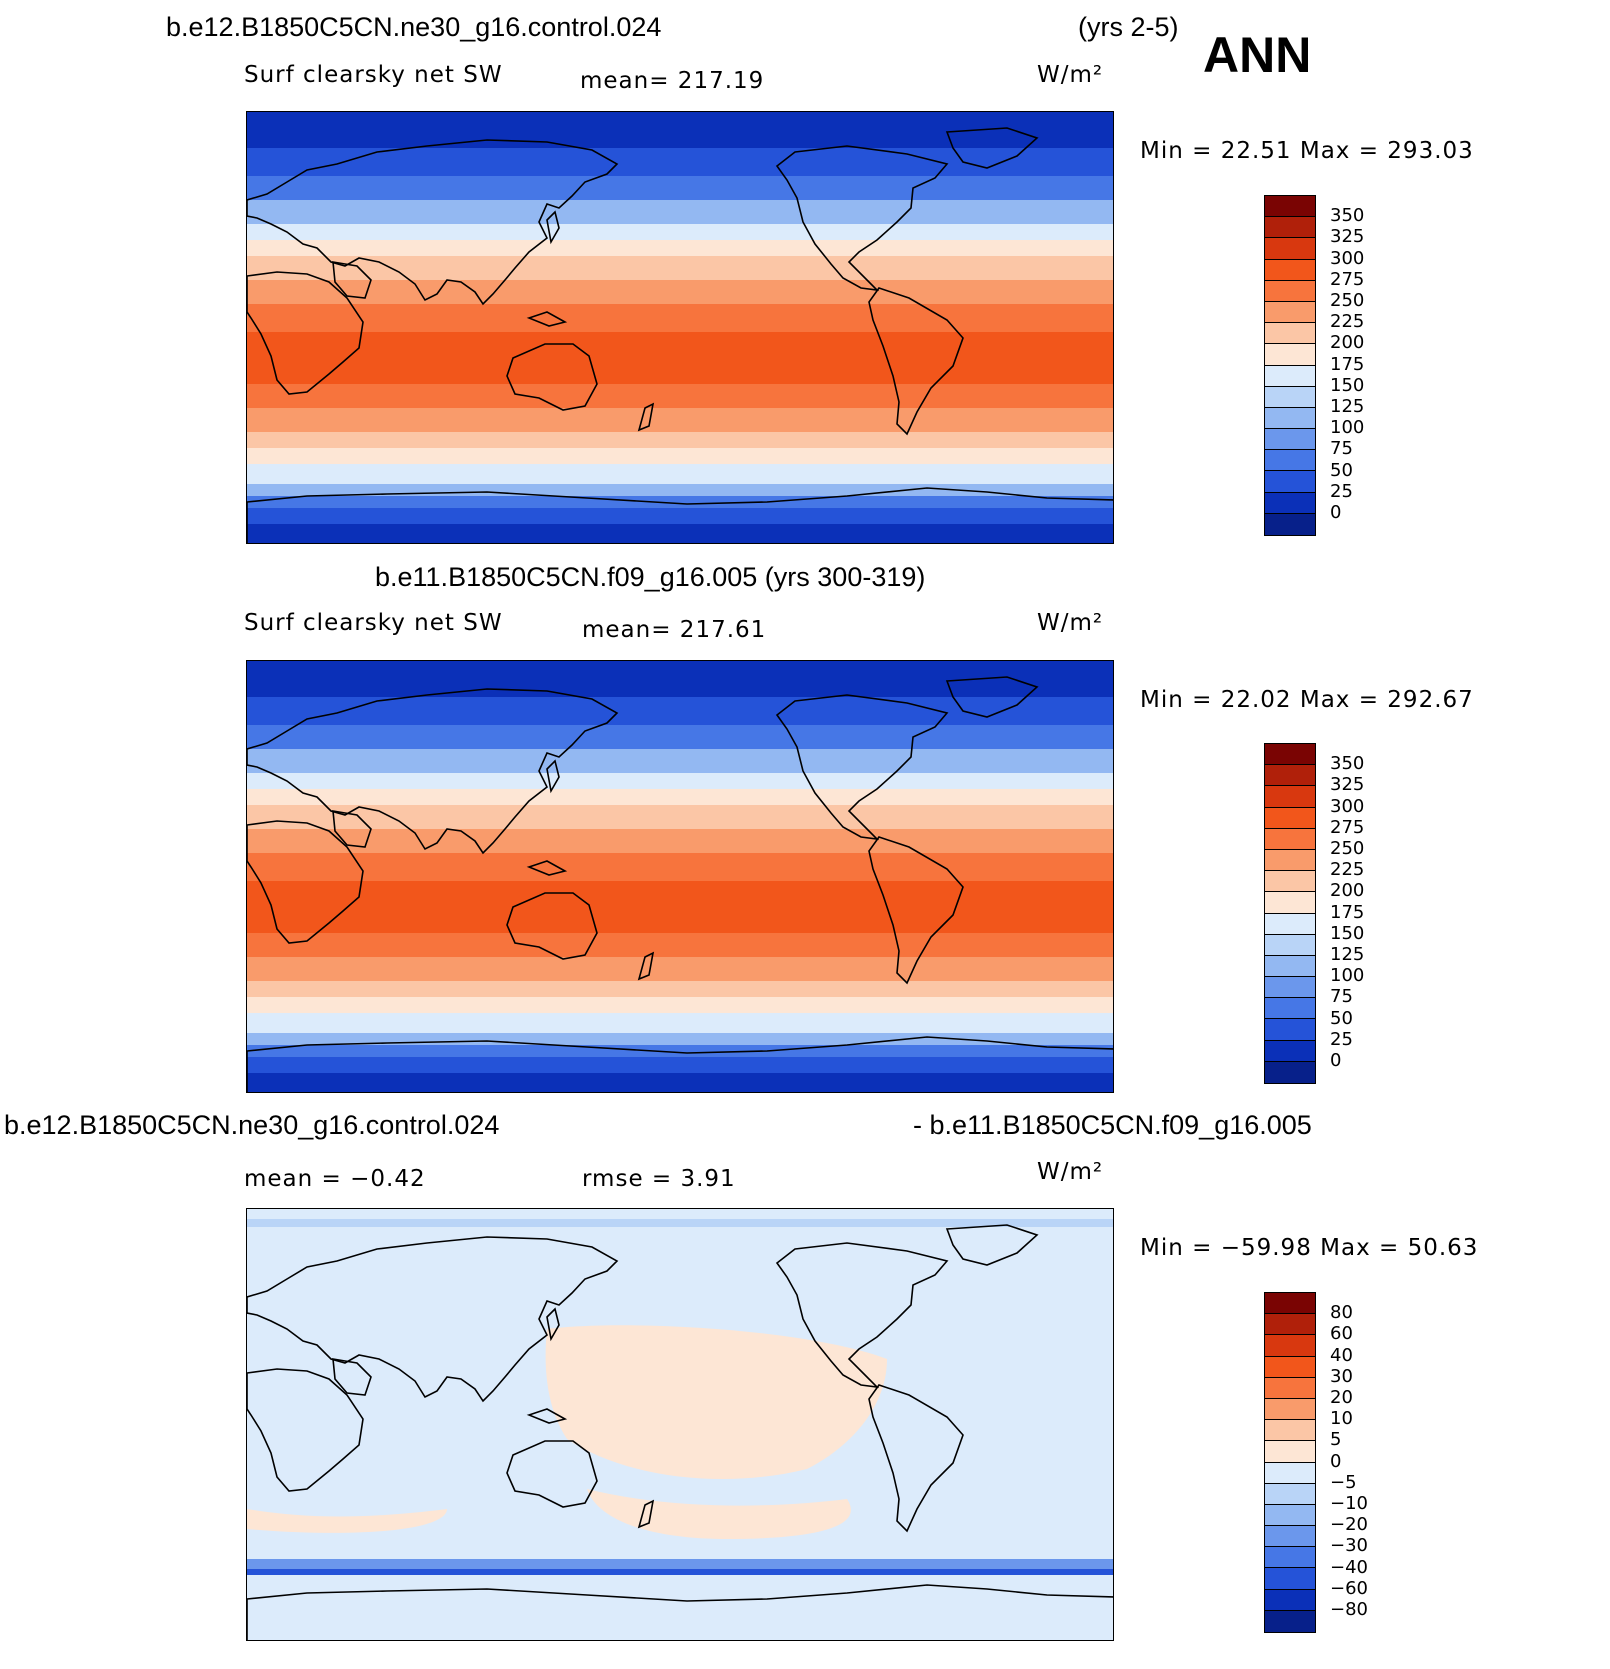  What do you see at coordinates (1347, 870) in the screenshot?
I see `colorbar-tick-label: 225` at bounding box center [1347, 870].